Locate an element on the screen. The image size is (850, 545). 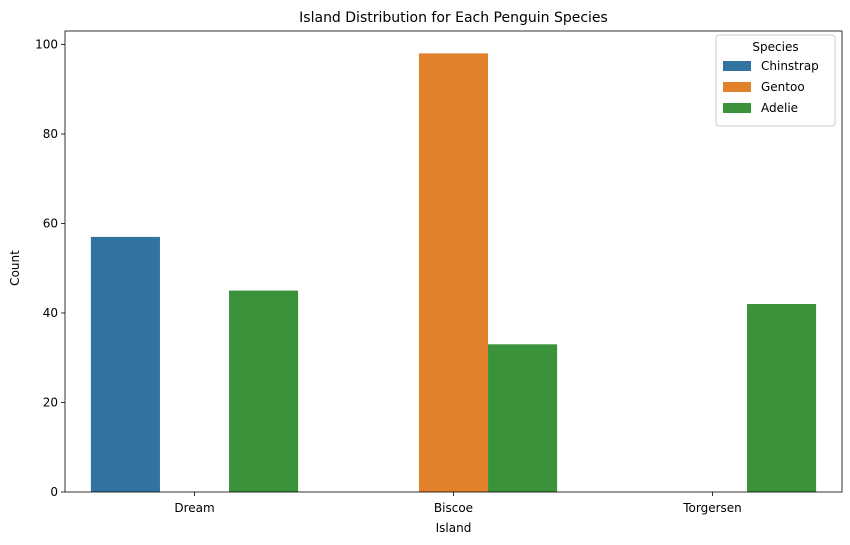
legend-swatch-gentoo is located at coordinates (737, 87).